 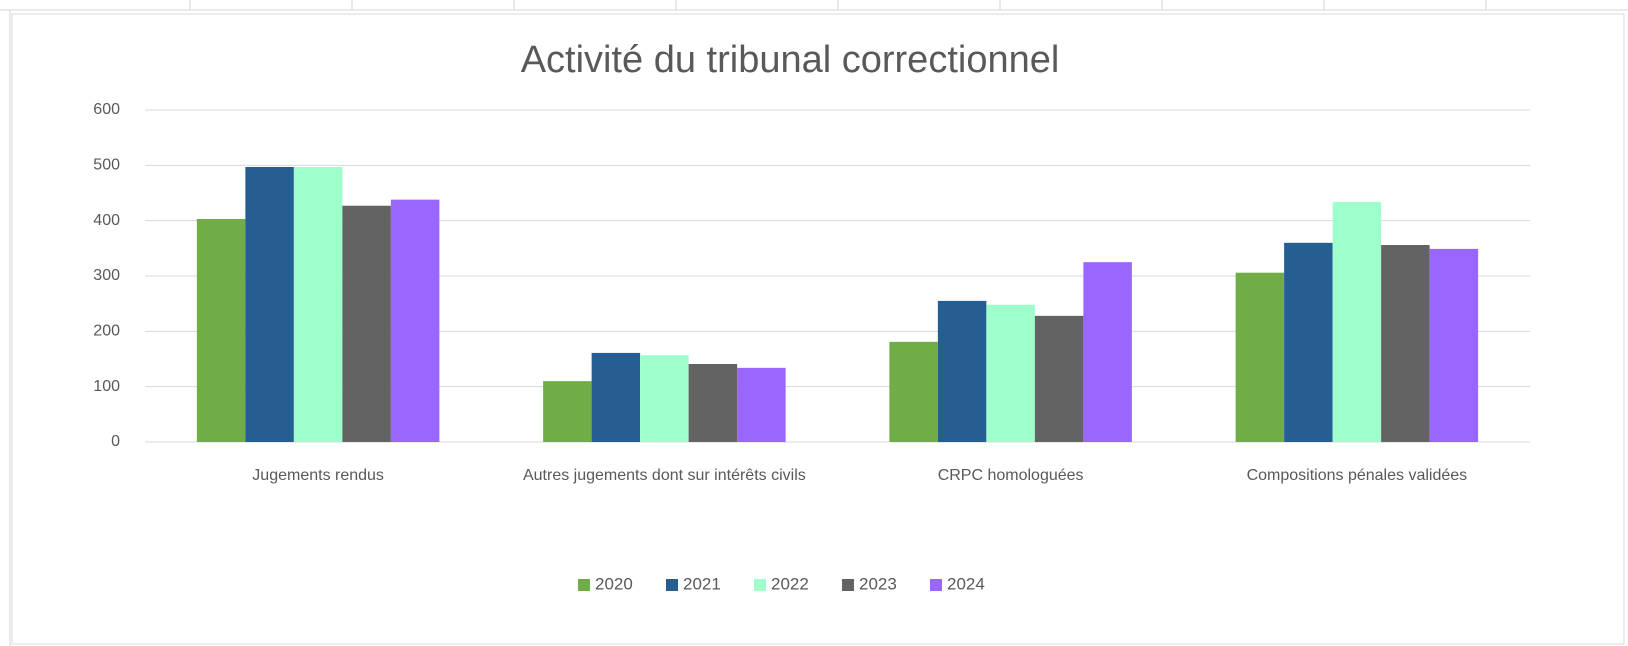 What do you see at coordinates (318, 475) in the screenshot?
I see `x-tick-label: Jugements rendus` at bounding box center [318, 475].